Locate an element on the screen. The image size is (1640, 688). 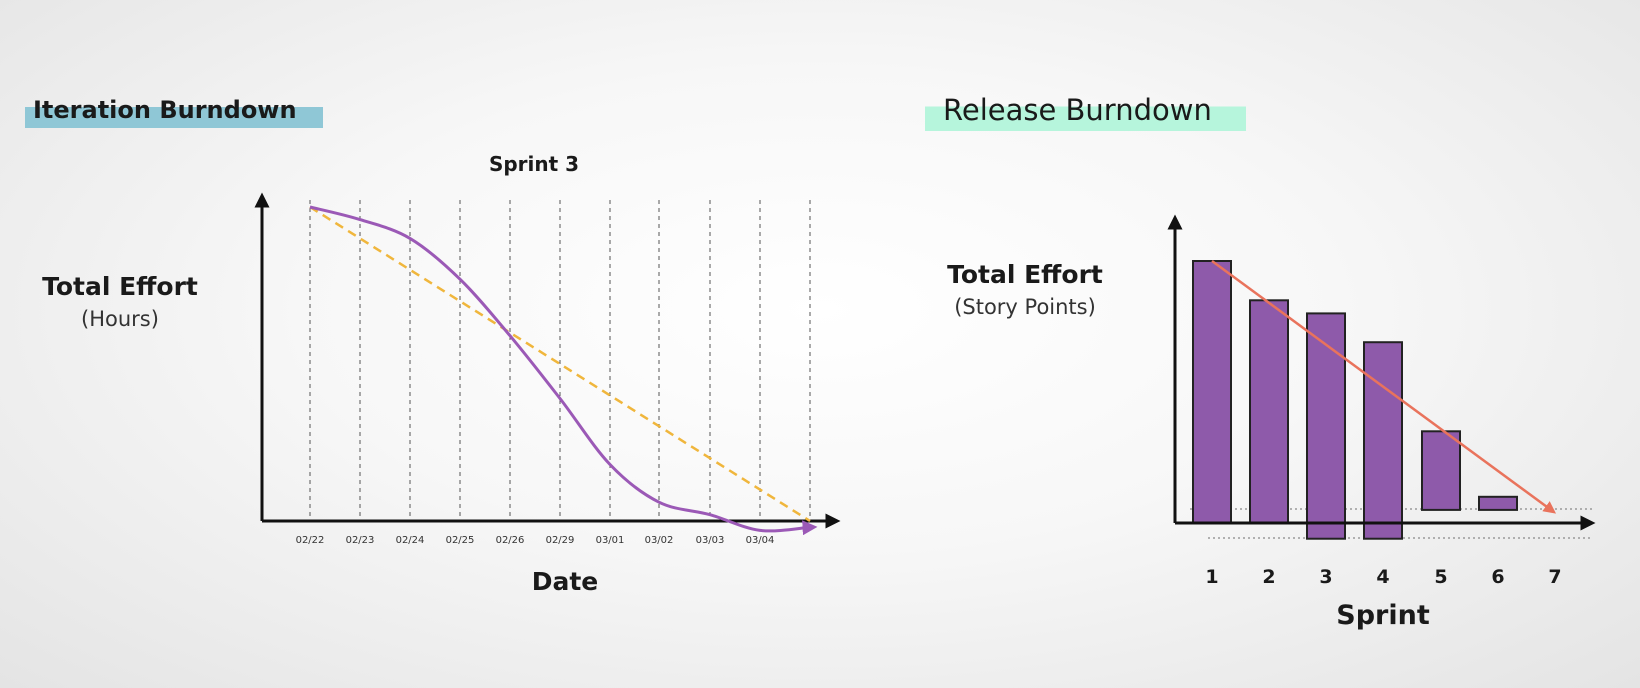
release-x-tick-labels: 1 2 3 4 5 6 7 is located at coordinates (1383, 577).